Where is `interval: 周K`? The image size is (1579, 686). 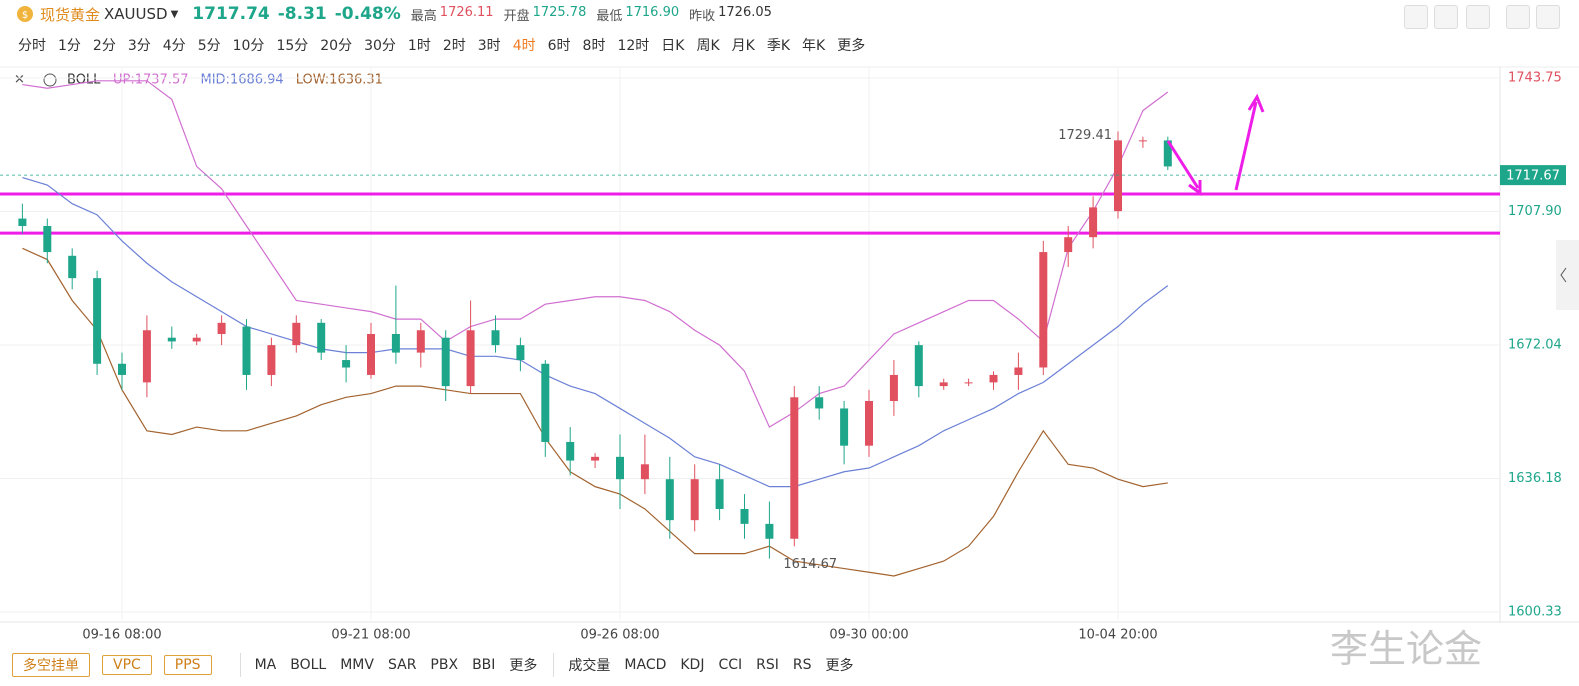
interval: 周K is located at coordinates (708, 46).